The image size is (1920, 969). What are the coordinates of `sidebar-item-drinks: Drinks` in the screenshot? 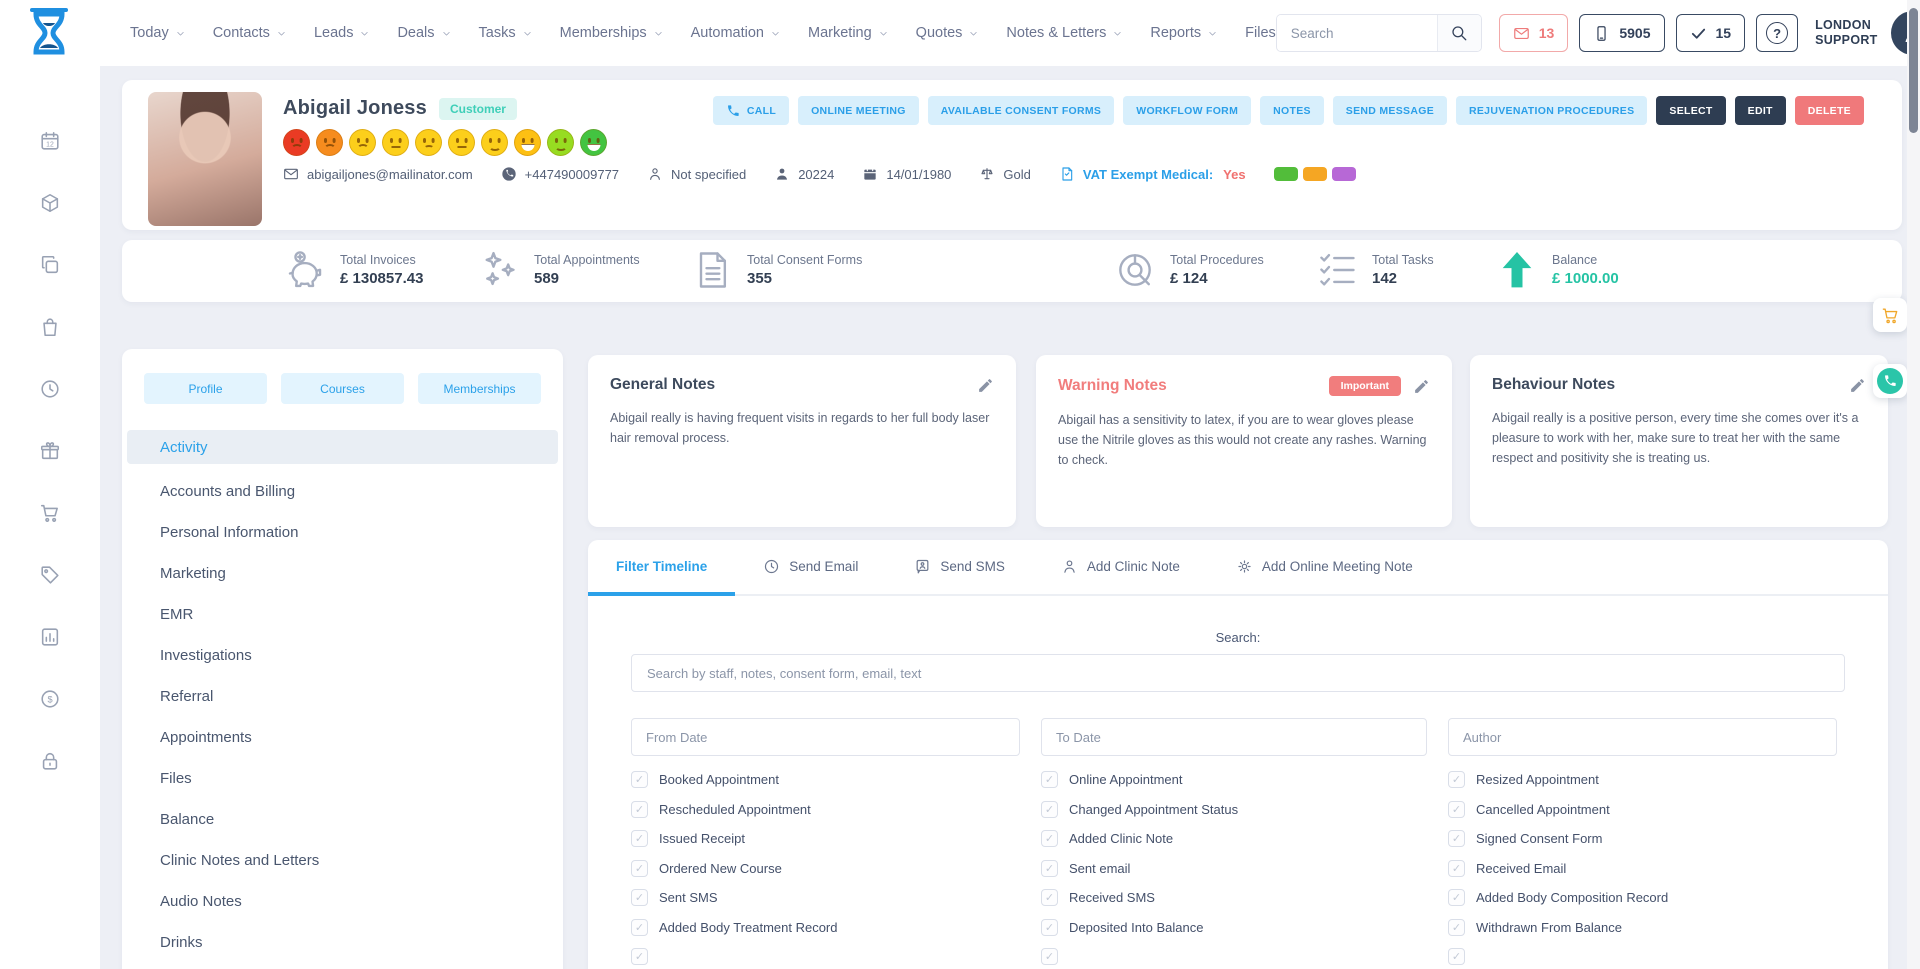 It's located at (181, 942).